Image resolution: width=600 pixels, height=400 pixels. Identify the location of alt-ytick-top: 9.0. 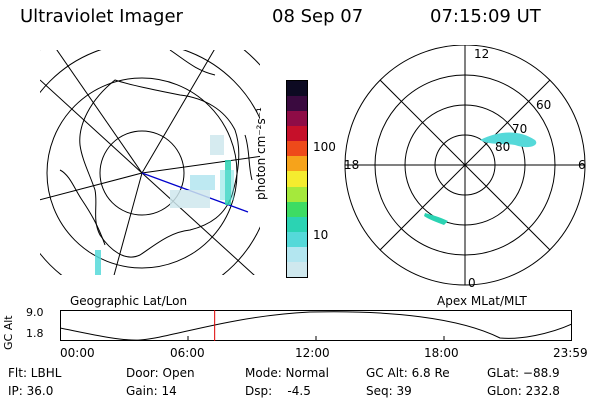
(35, 312).